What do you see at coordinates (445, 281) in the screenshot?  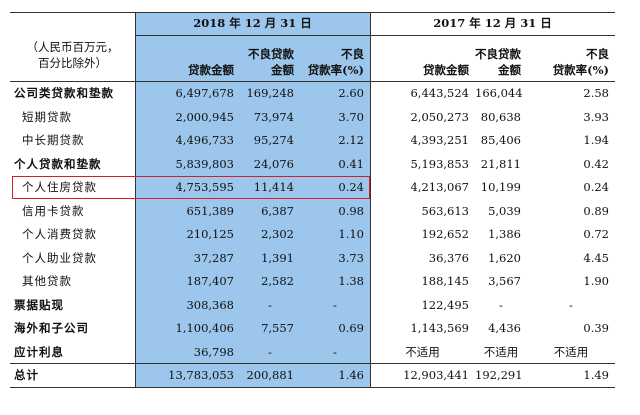 I see `cell-value: 188,145` at bounding box center [445, 281].